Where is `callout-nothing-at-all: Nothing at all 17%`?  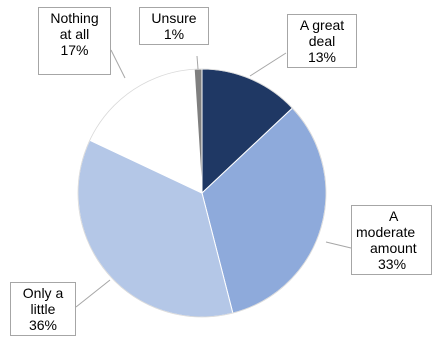
callout-nothing-at-all: Nothing at all 17% is located at coordinates (74, 41).